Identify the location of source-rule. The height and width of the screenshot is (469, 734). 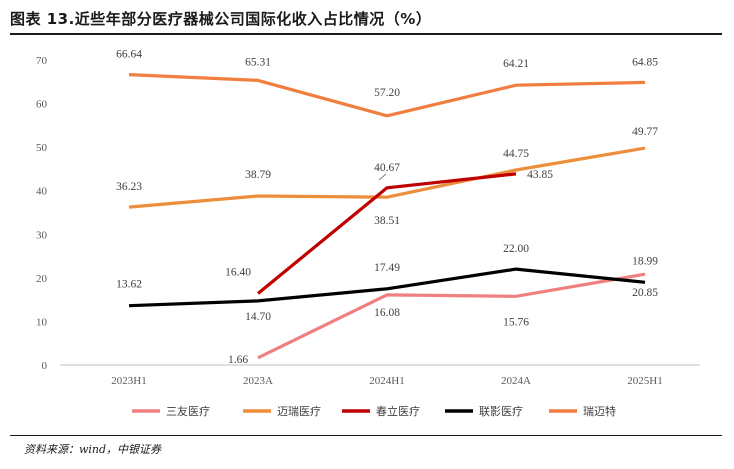
(366, 435).